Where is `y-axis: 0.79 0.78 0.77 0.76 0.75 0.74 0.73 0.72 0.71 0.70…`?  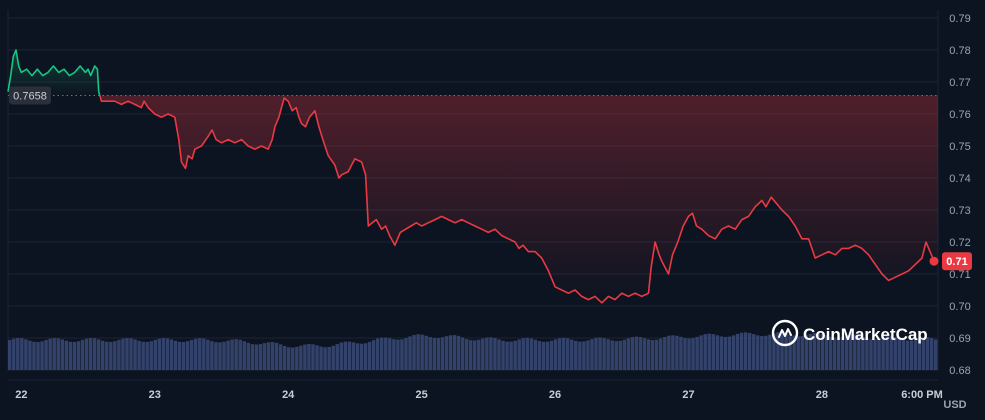 y-axis: 0.79 0.78 0.77 0.76 0.75 0.74 0.73 0.72 0.71 0.70… is located at coordinates (959, 195).